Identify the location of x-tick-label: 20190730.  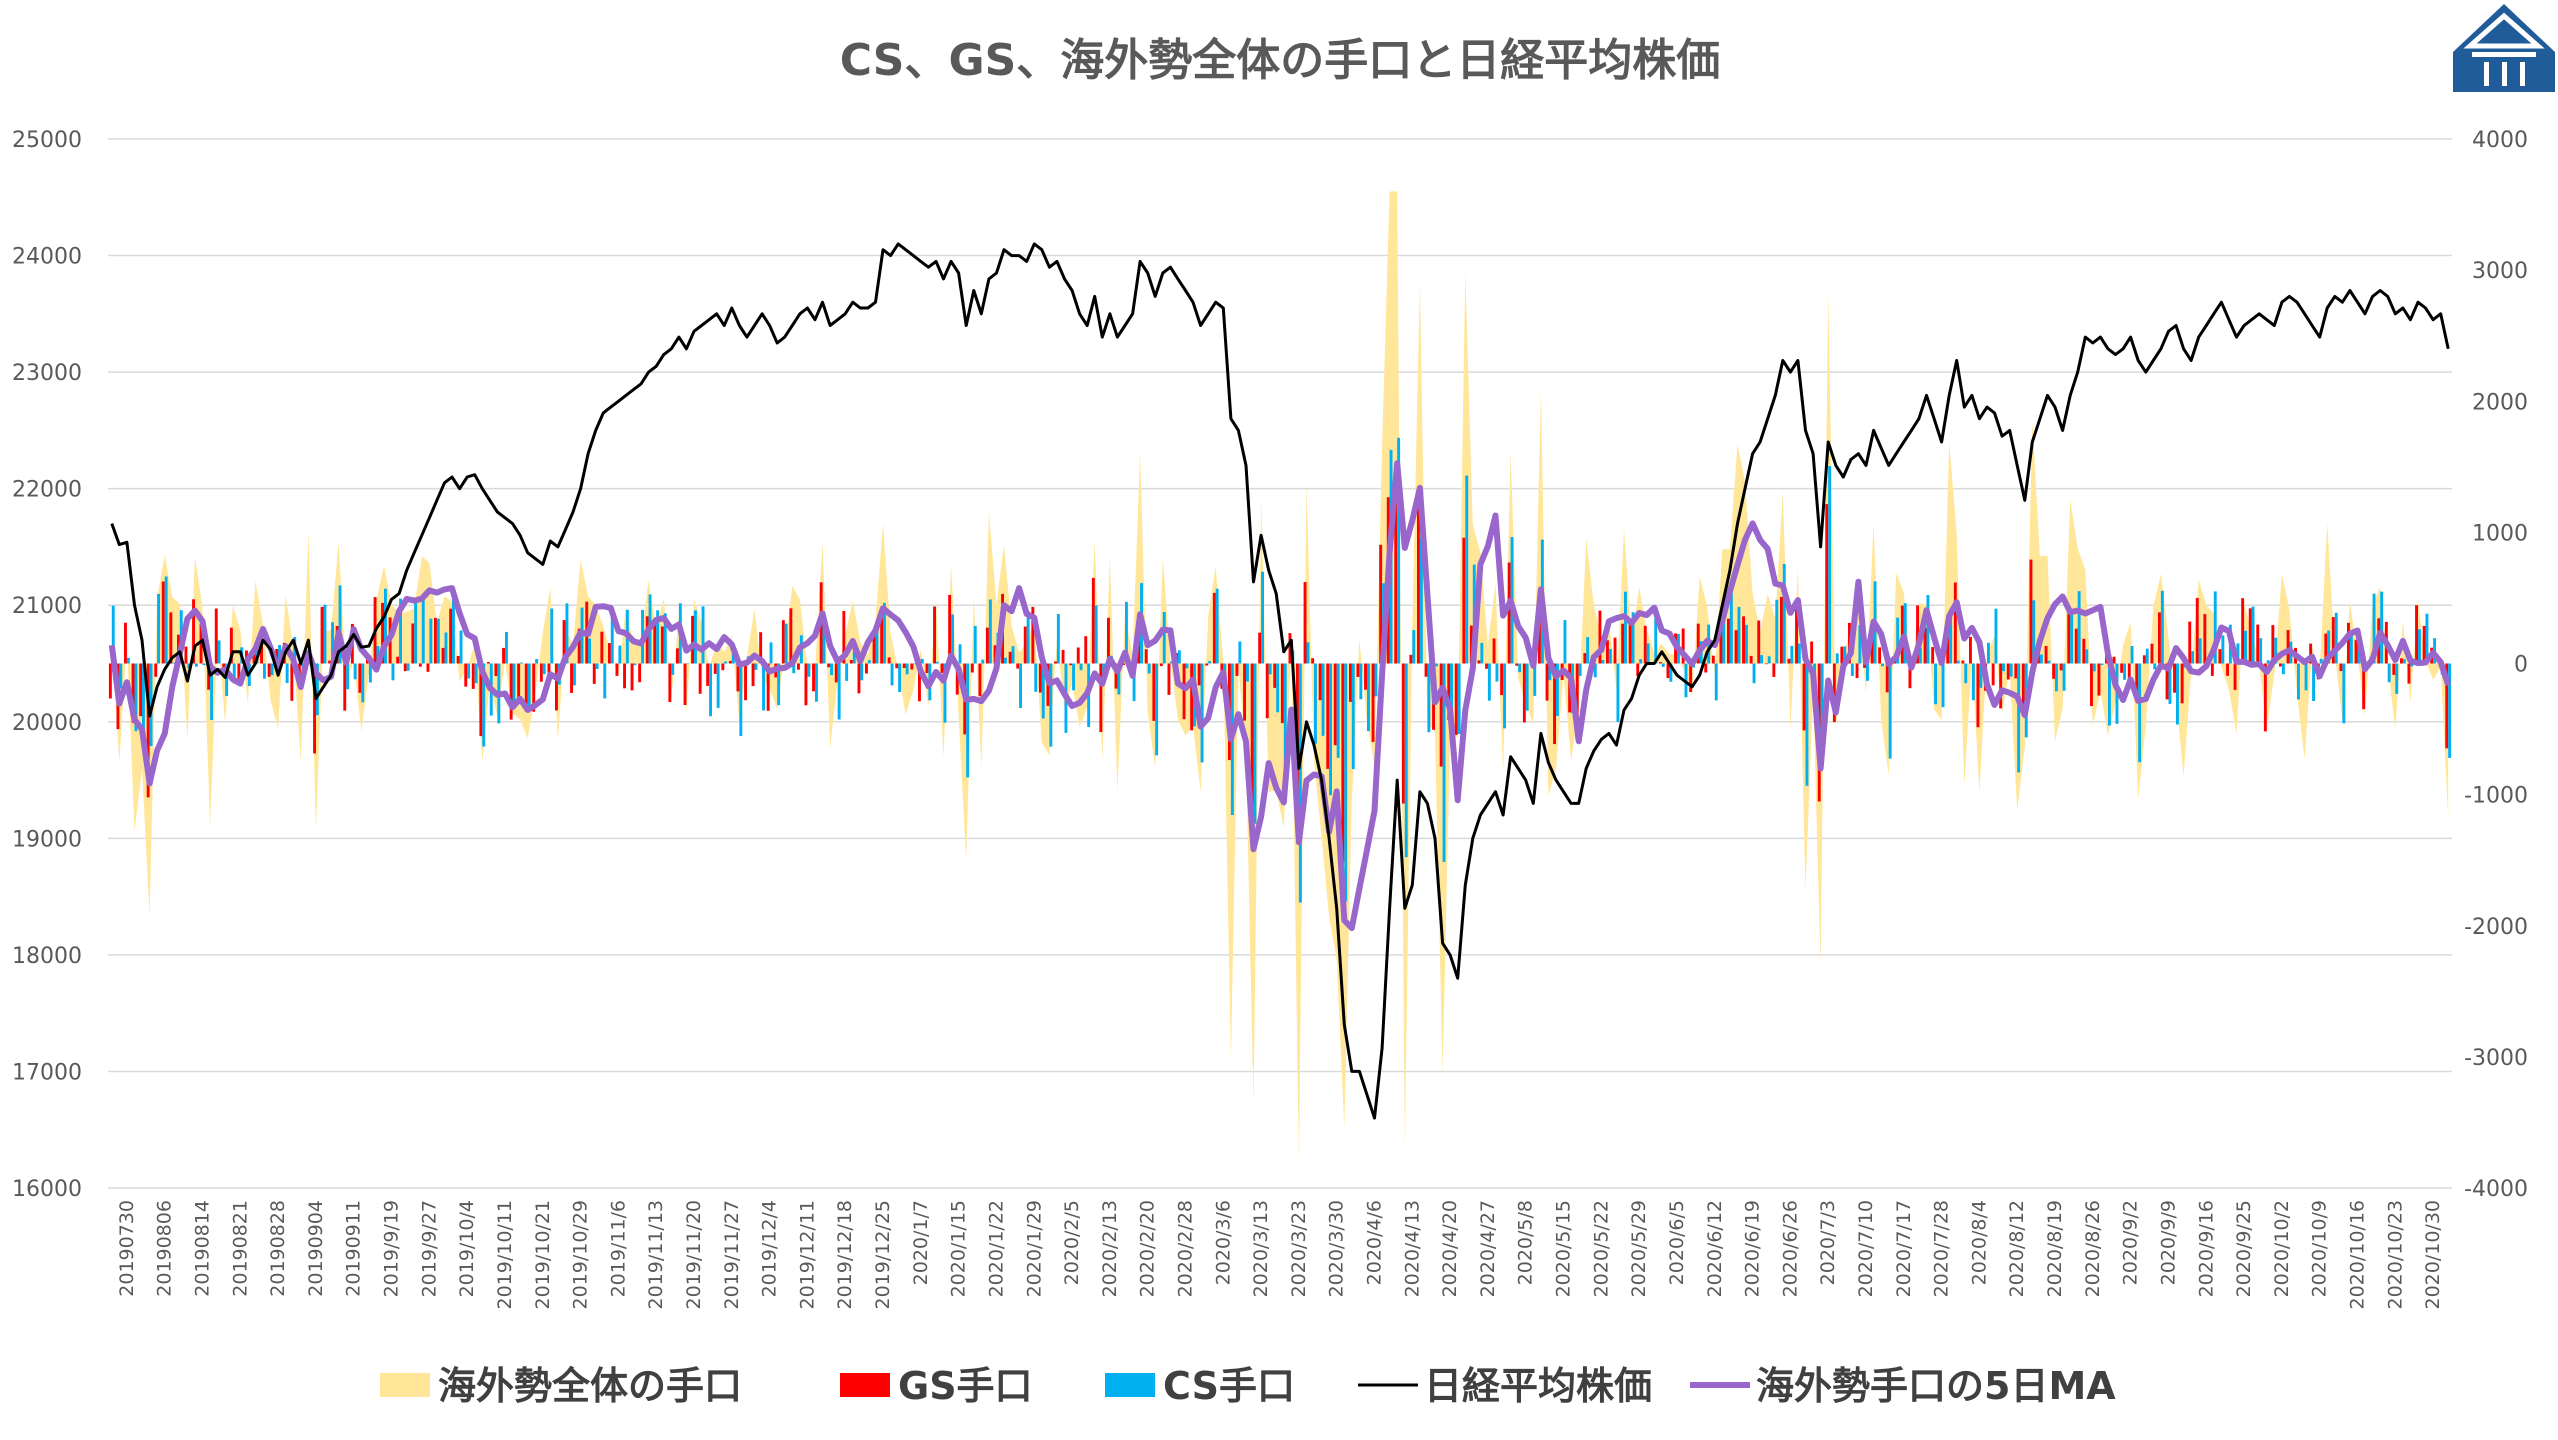
(127, 1248).